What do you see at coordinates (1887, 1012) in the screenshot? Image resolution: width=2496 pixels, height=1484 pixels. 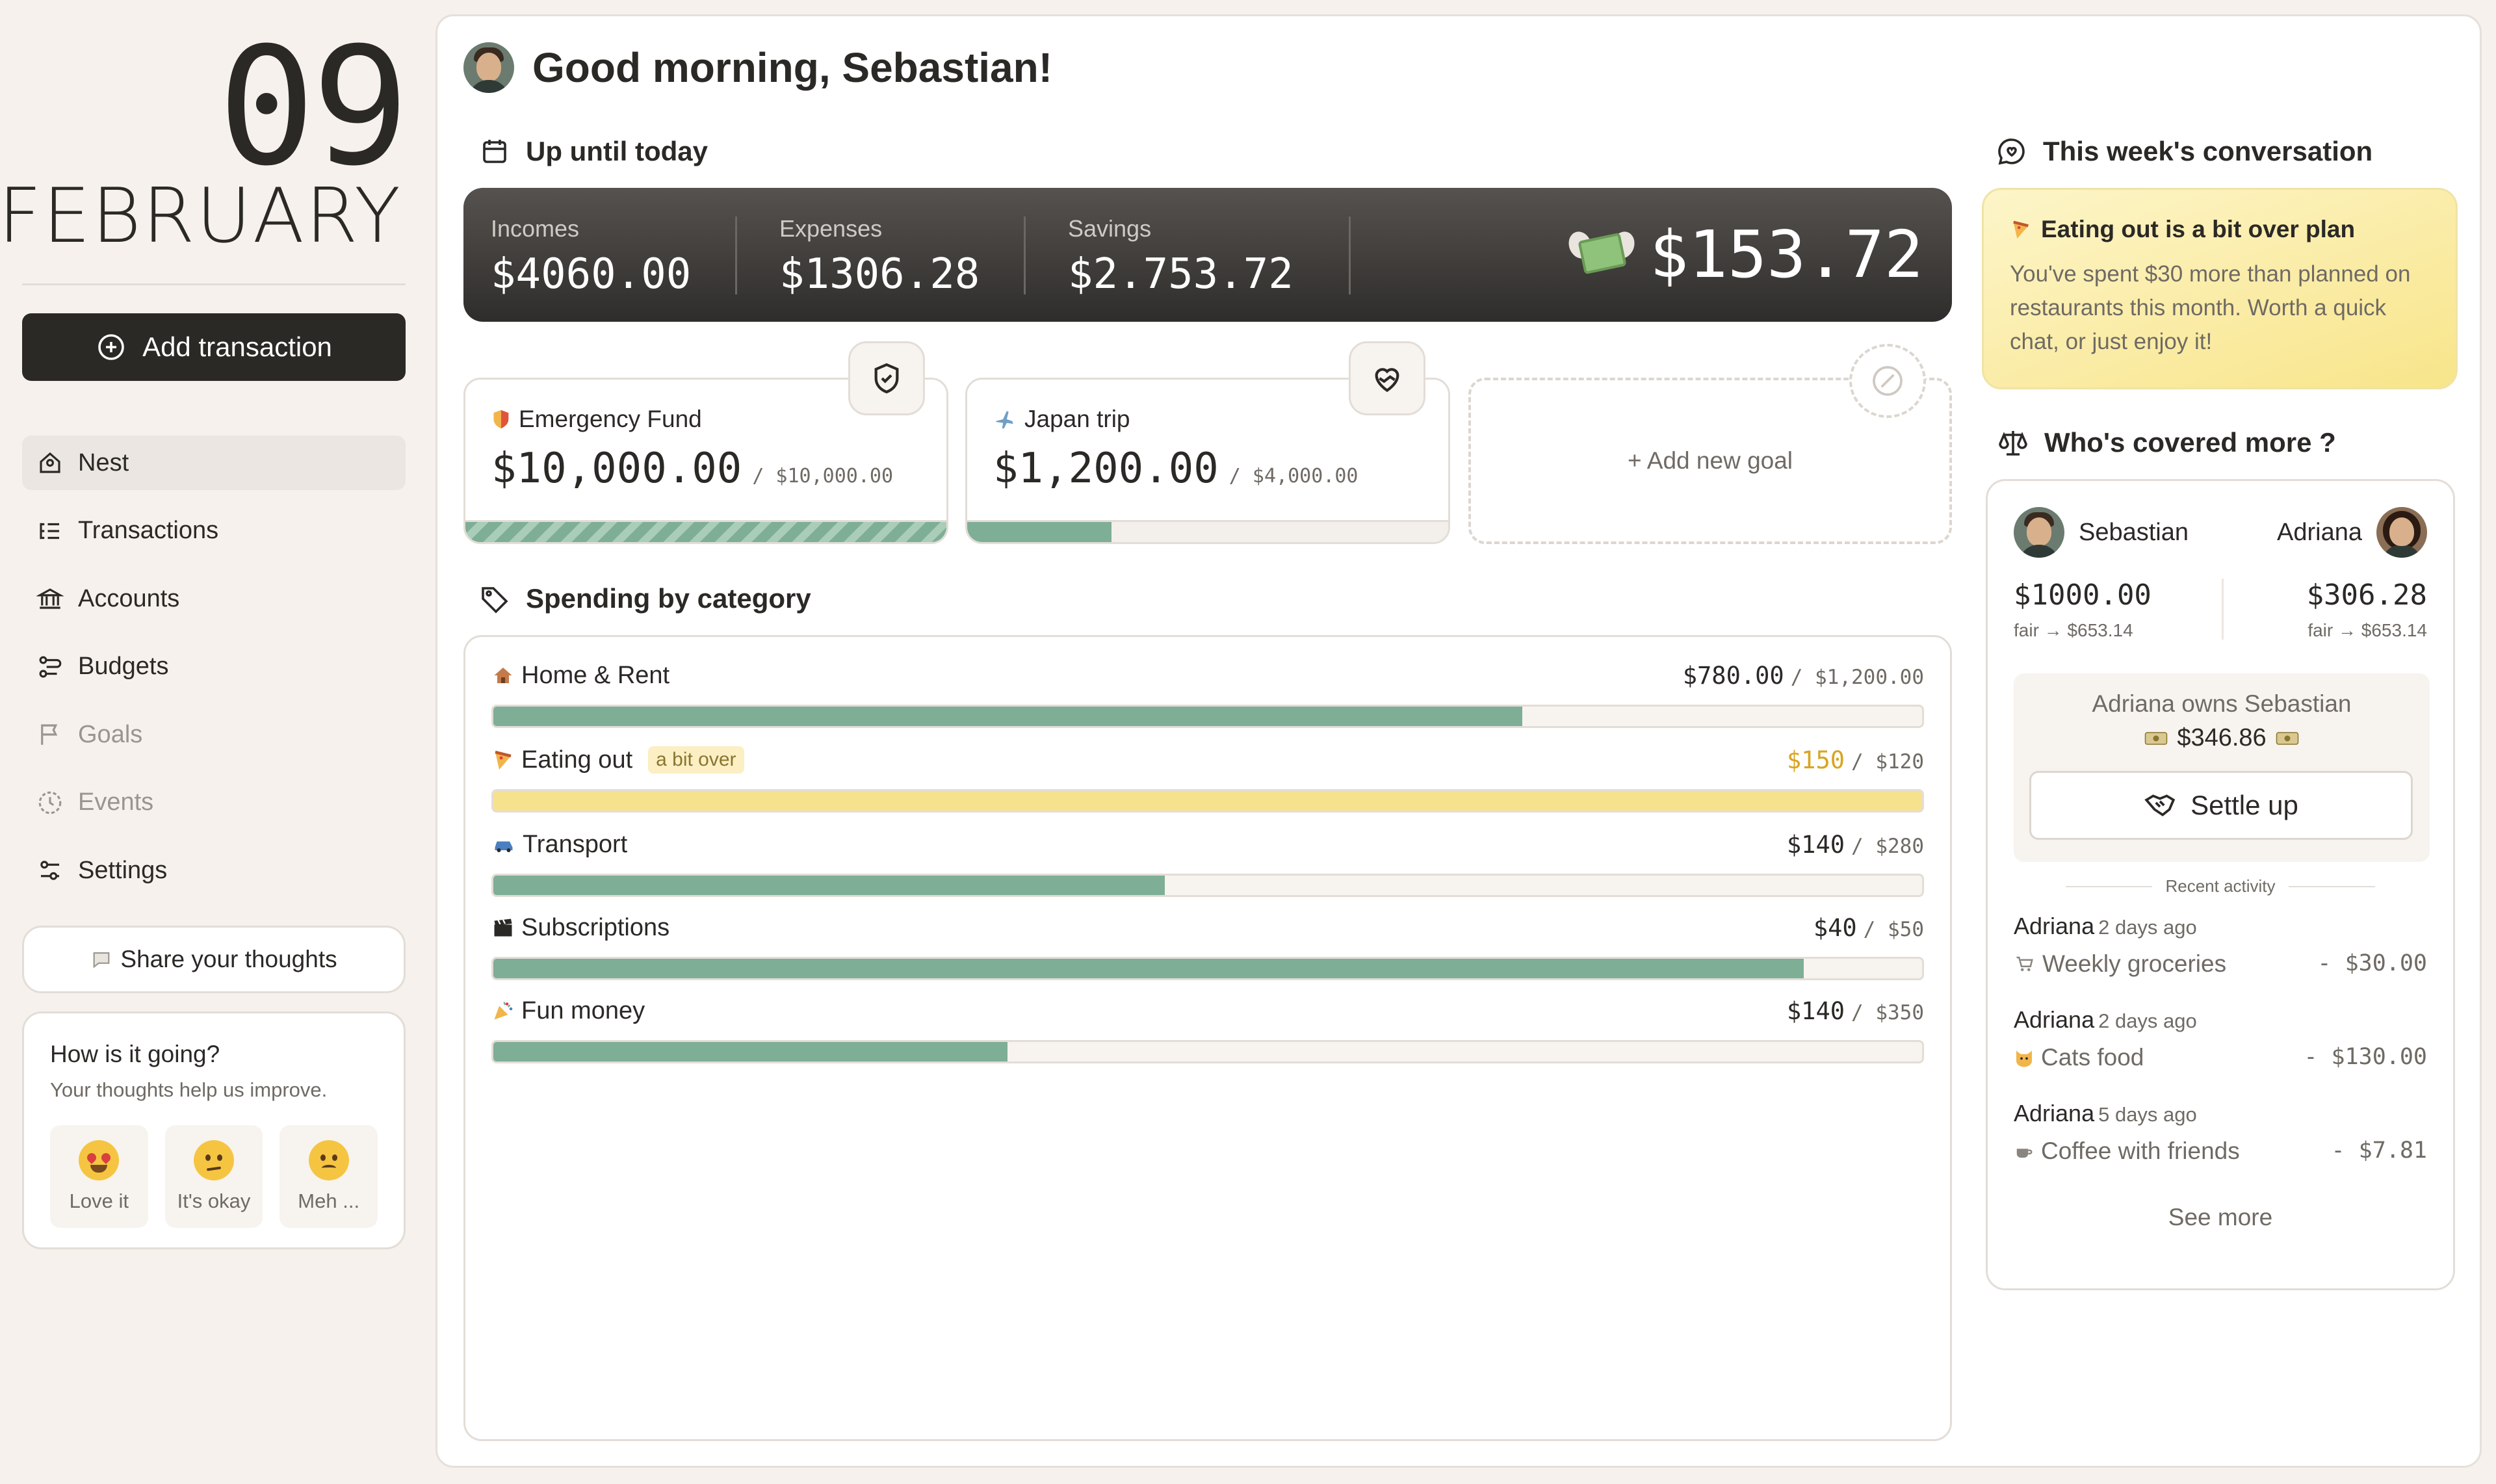 I see `category-budget: / $350` at bounding box center [1887, 1012].